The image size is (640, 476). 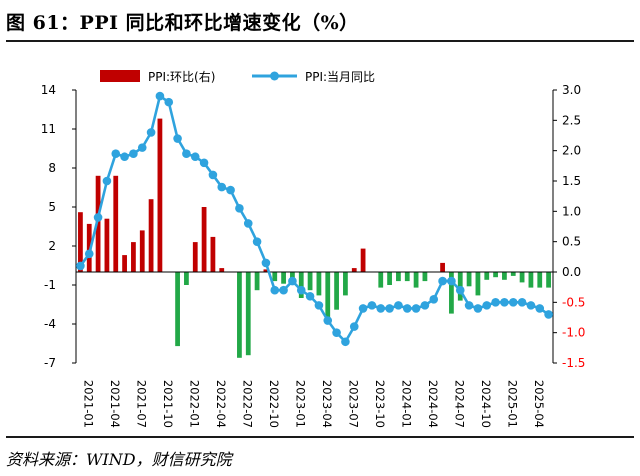 I want to click on right-tick-label: 1.0, so click(x=571, y=211).